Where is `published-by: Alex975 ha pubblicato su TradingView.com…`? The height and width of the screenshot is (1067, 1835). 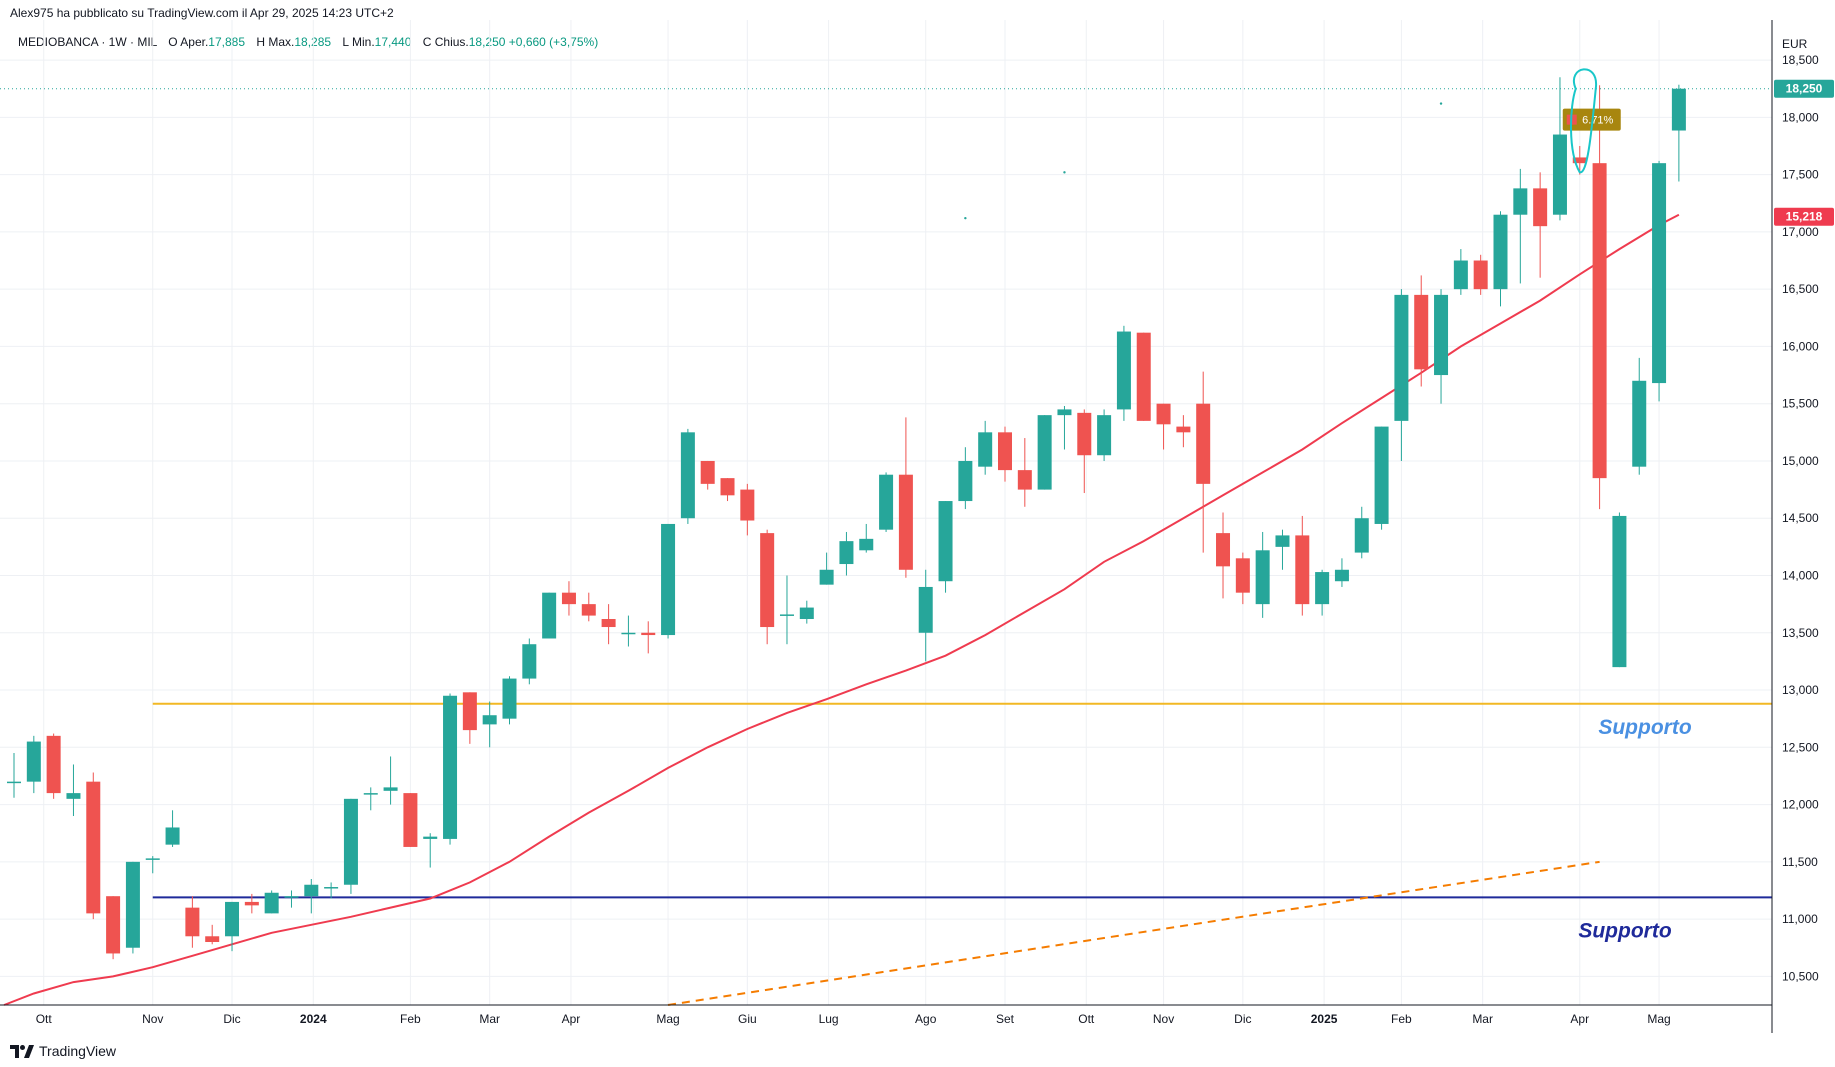 published-by: Alex975 ha pubblicato su TradingView.com… is located at coordinates (202, 13).